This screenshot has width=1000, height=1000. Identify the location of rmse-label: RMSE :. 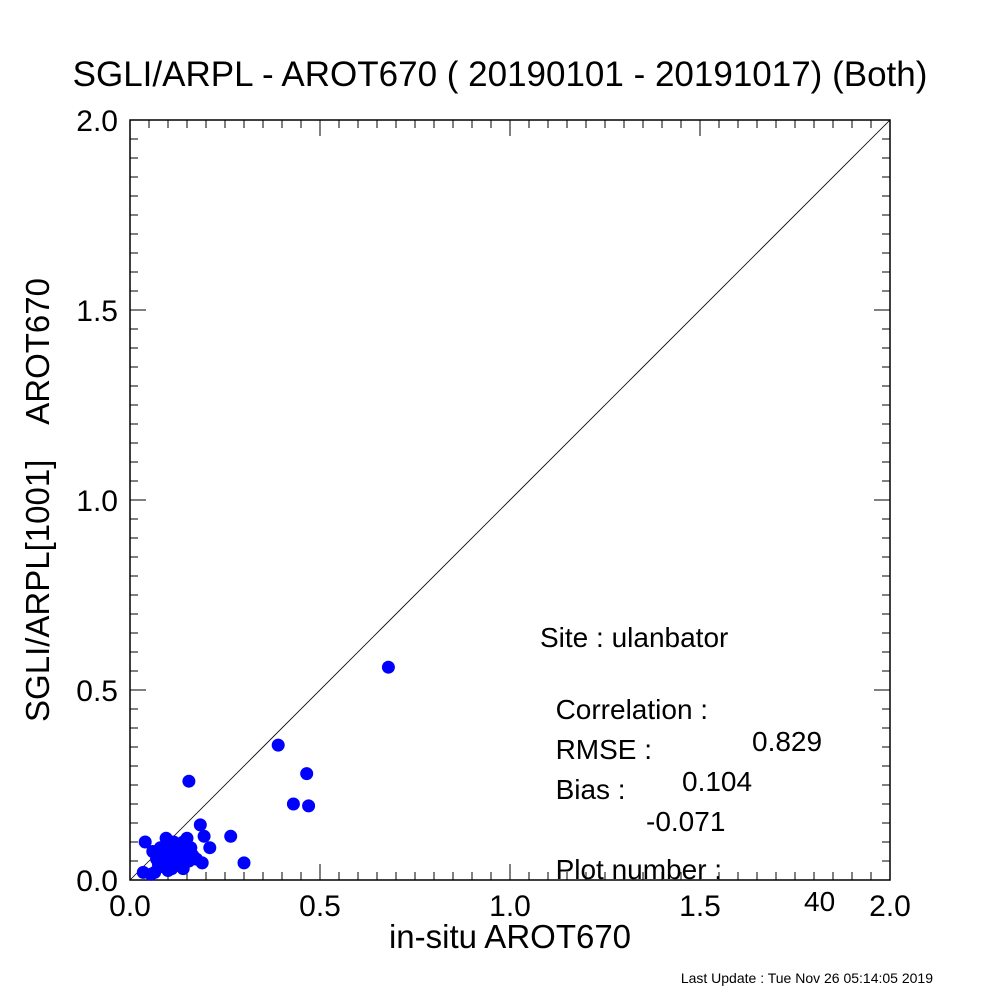
(604, 749).